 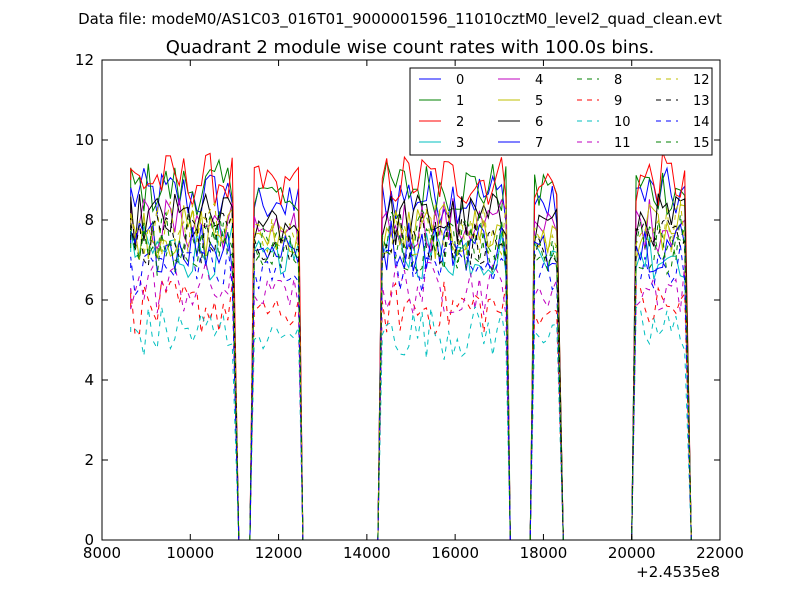 What do you see at coordinates (460, 122) in the screenshot?
I see `legend-label: 2` at bounding box center [460, 122].